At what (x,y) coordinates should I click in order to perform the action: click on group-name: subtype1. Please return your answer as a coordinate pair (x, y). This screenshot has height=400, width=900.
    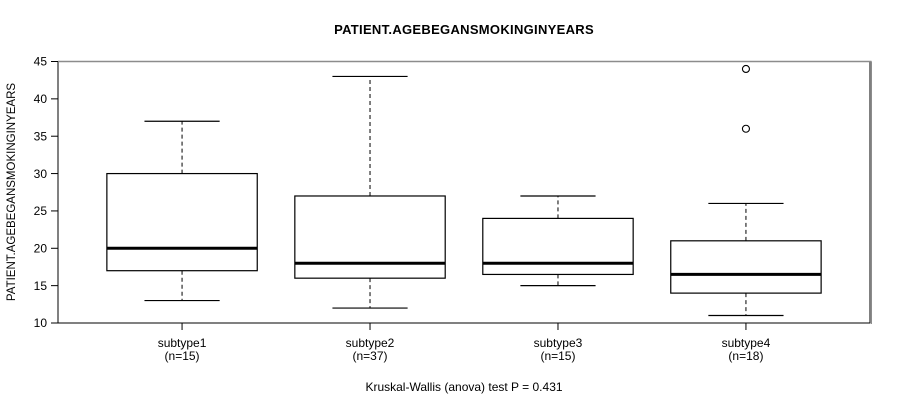
    Looking at the image, I should click on (182, 343).